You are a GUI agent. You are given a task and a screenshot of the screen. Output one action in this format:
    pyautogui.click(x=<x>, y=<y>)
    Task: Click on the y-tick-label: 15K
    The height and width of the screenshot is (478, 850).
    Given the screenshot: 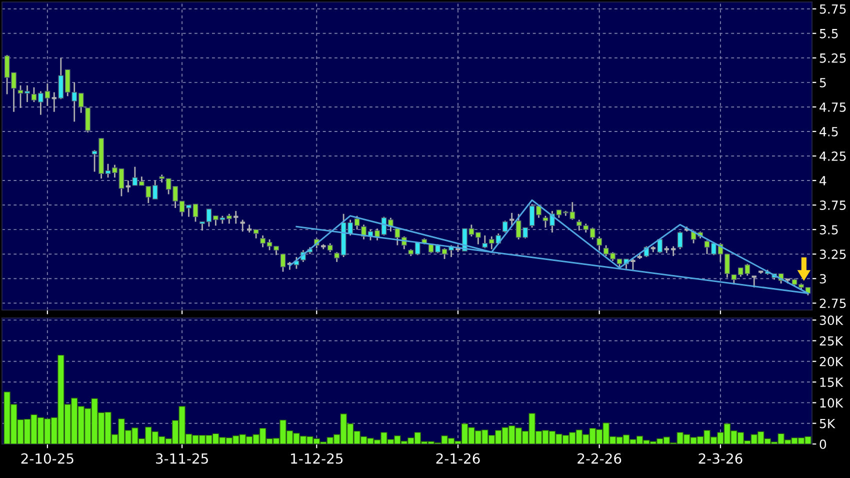 What is the action you would take?
    pyautogui.click(x=832, y=382)
    